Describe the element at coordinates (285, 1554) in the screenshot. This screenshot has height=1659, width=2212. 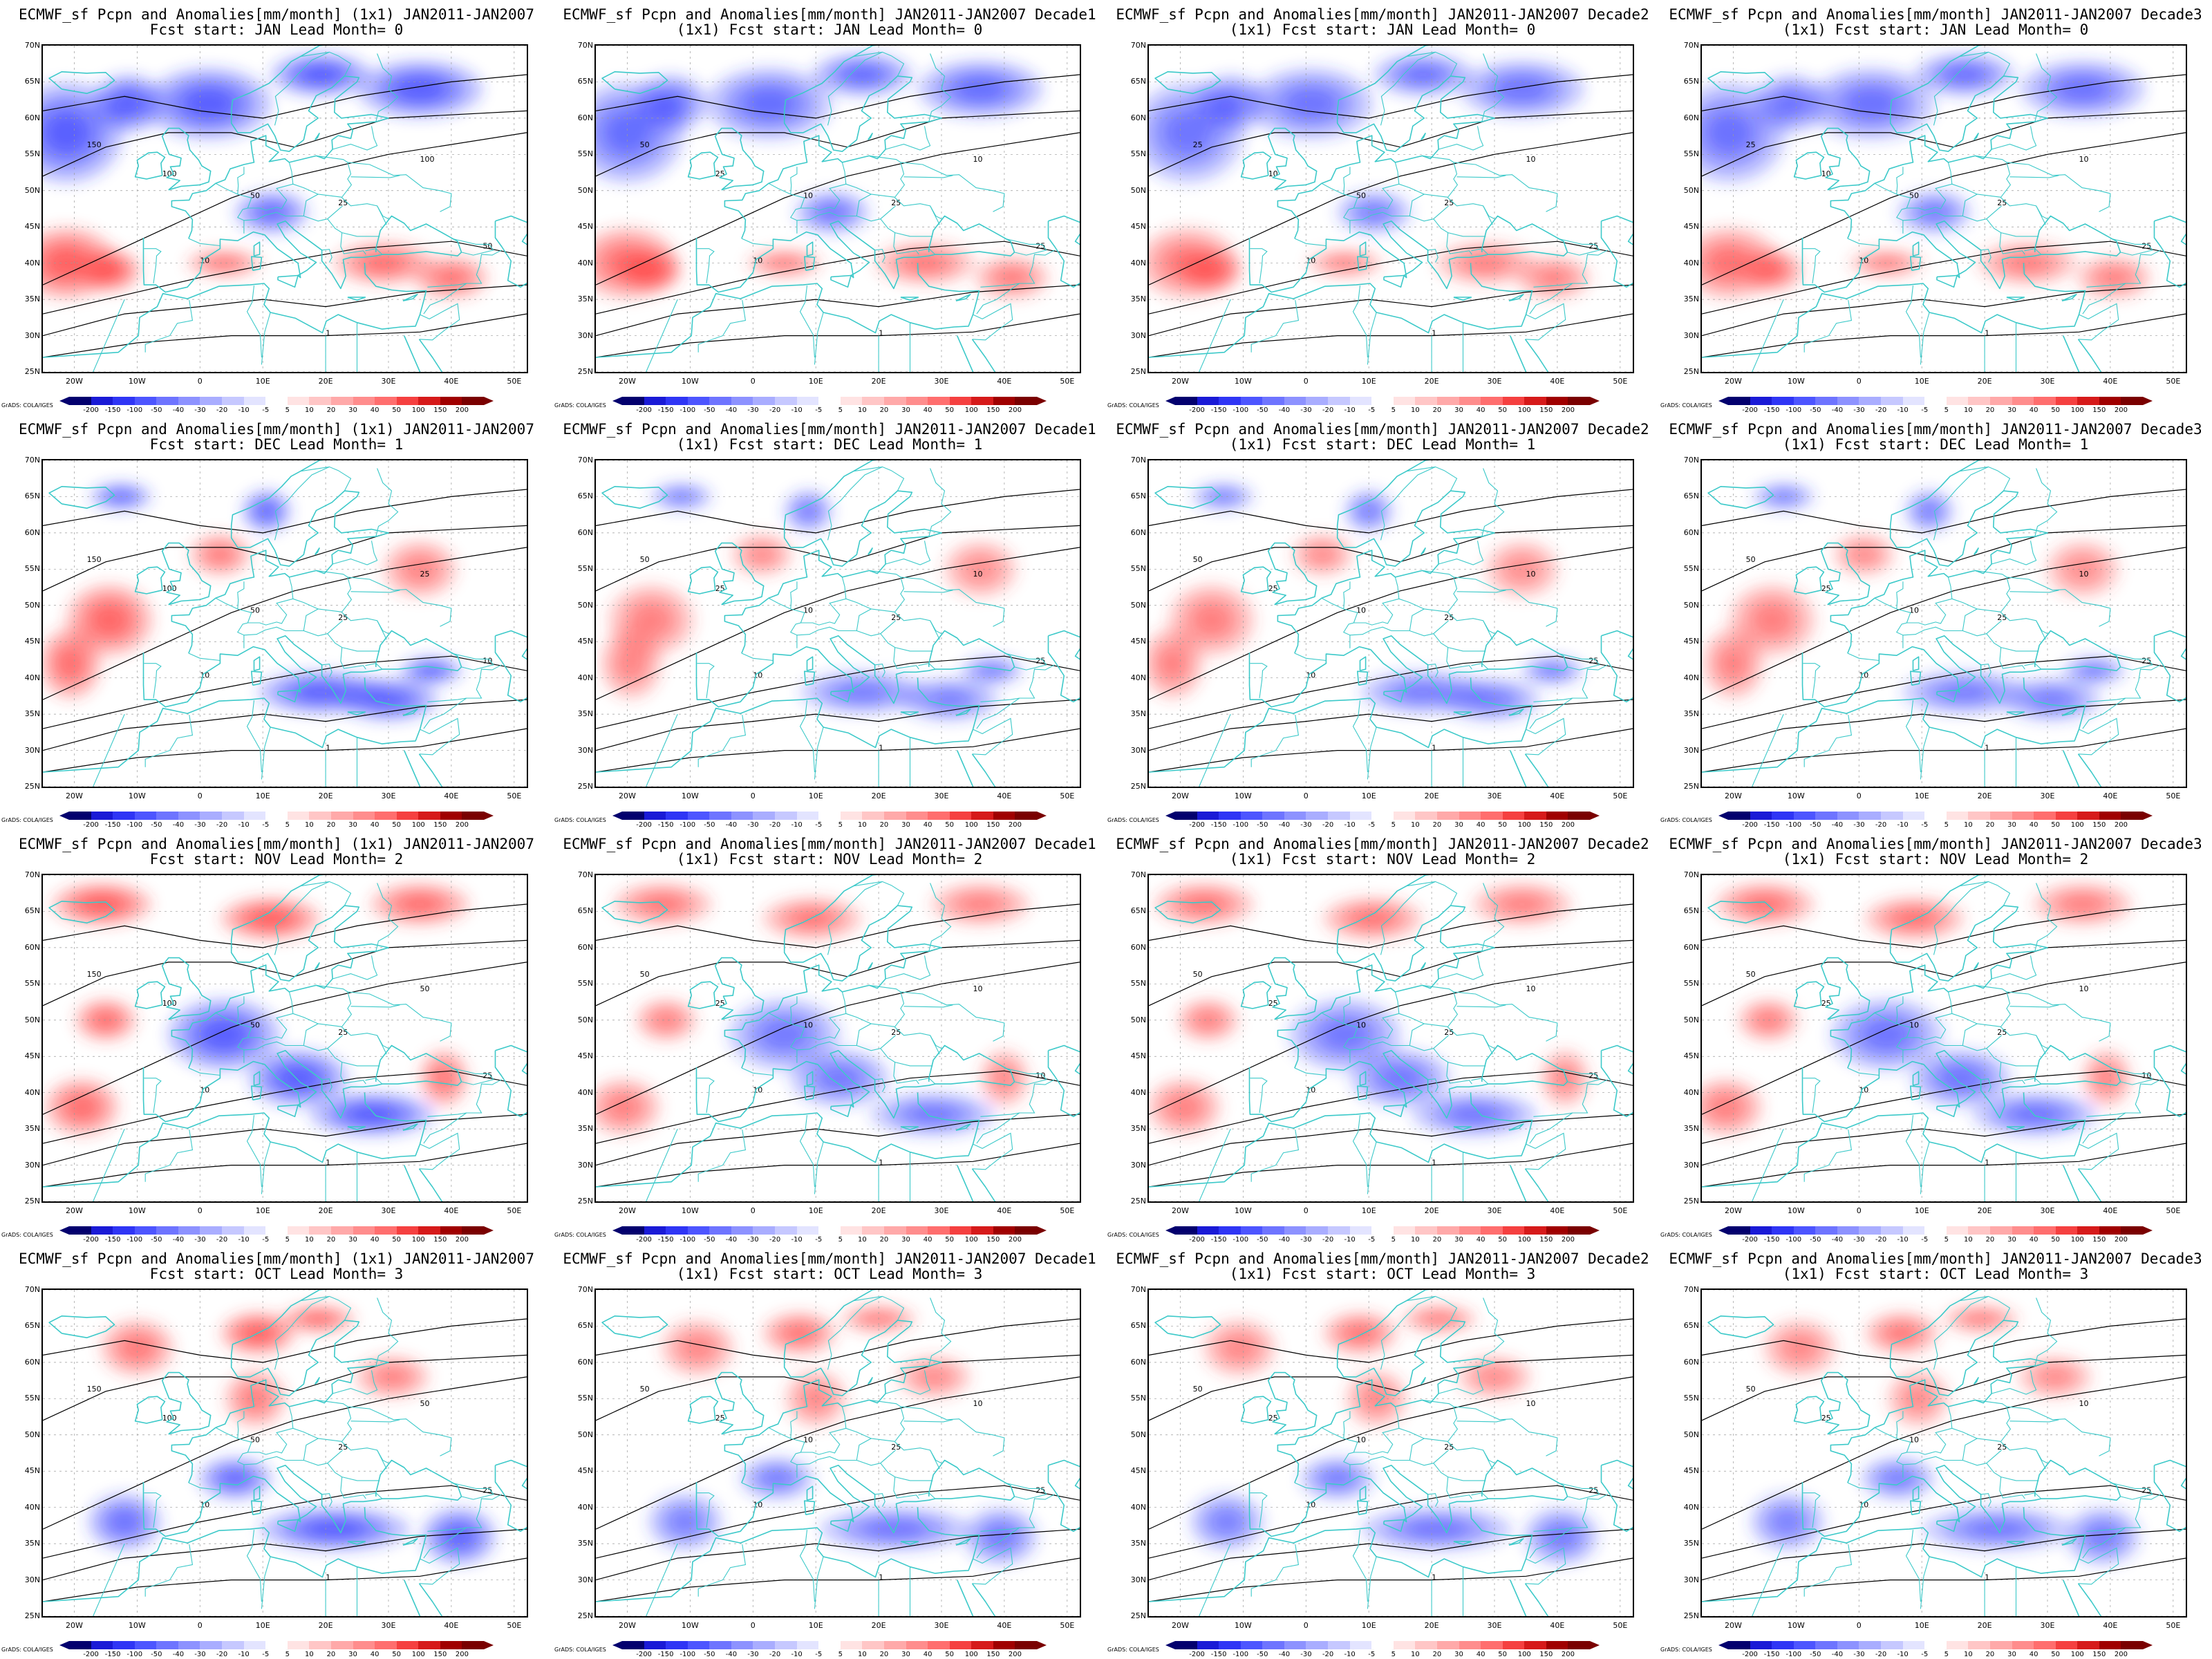
I see `contour-line` at that location.